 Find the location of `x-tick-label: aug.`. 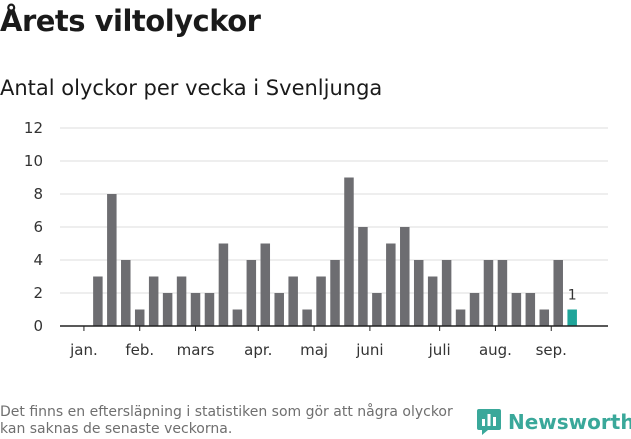

x-tick-label: aug. is located at coordinates (495, 350).